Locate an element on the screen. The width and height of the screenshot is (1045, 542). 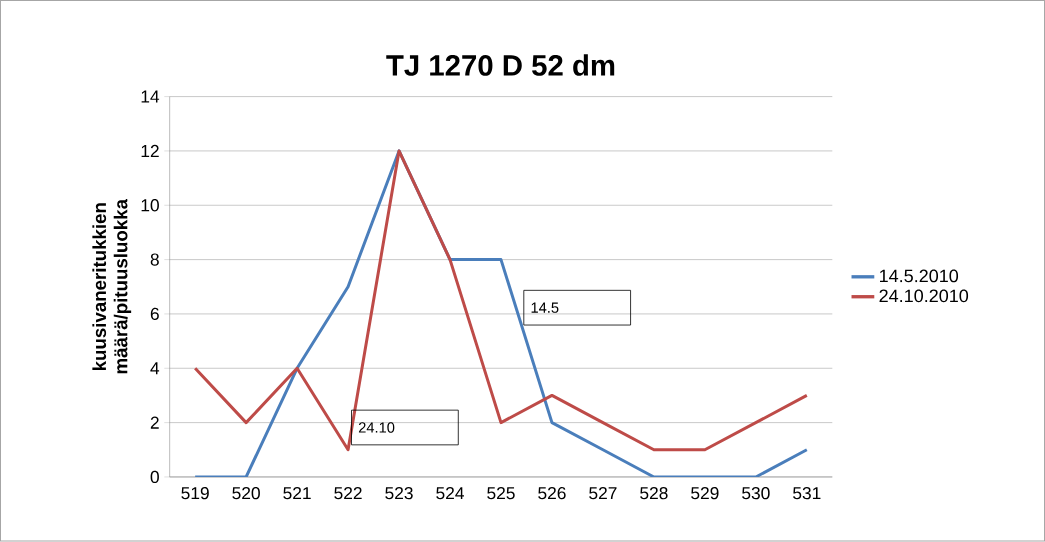
legend-label: 24.10.2010 is located at coordinates (924, 296).